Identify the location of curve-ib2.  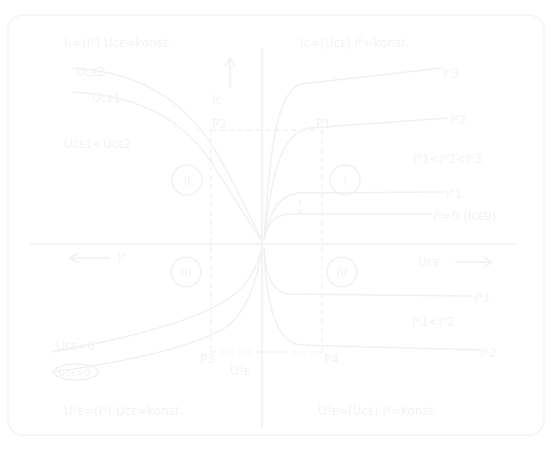
(356, 179).